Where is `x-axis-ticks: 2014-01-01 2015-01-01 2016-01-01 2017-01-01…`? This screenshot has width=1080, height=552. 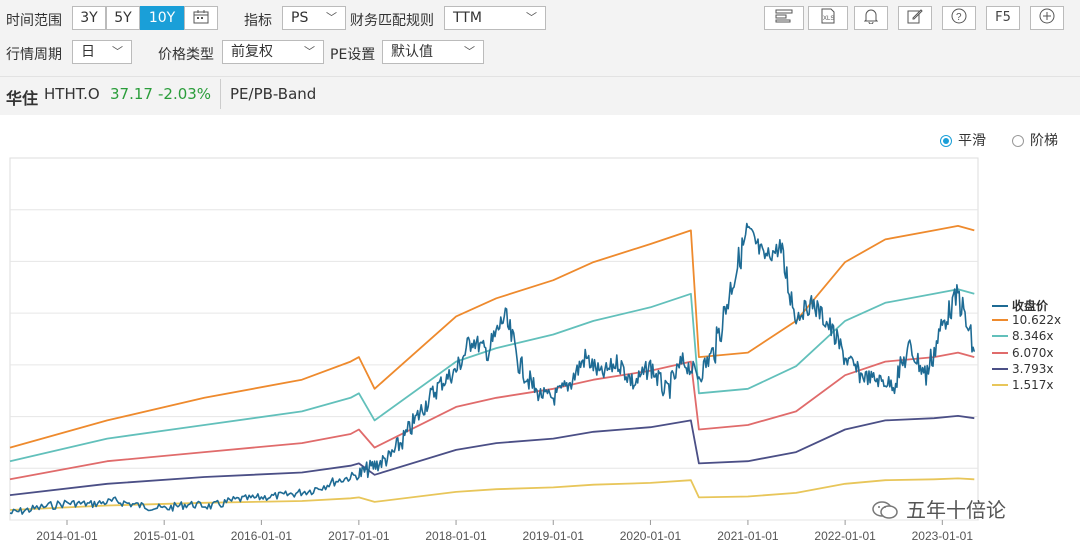 x-axis-ticks: 2014-01-01 2015-01-01 2016-01-01 2017-01-01… is located at coordinates (504, 531).